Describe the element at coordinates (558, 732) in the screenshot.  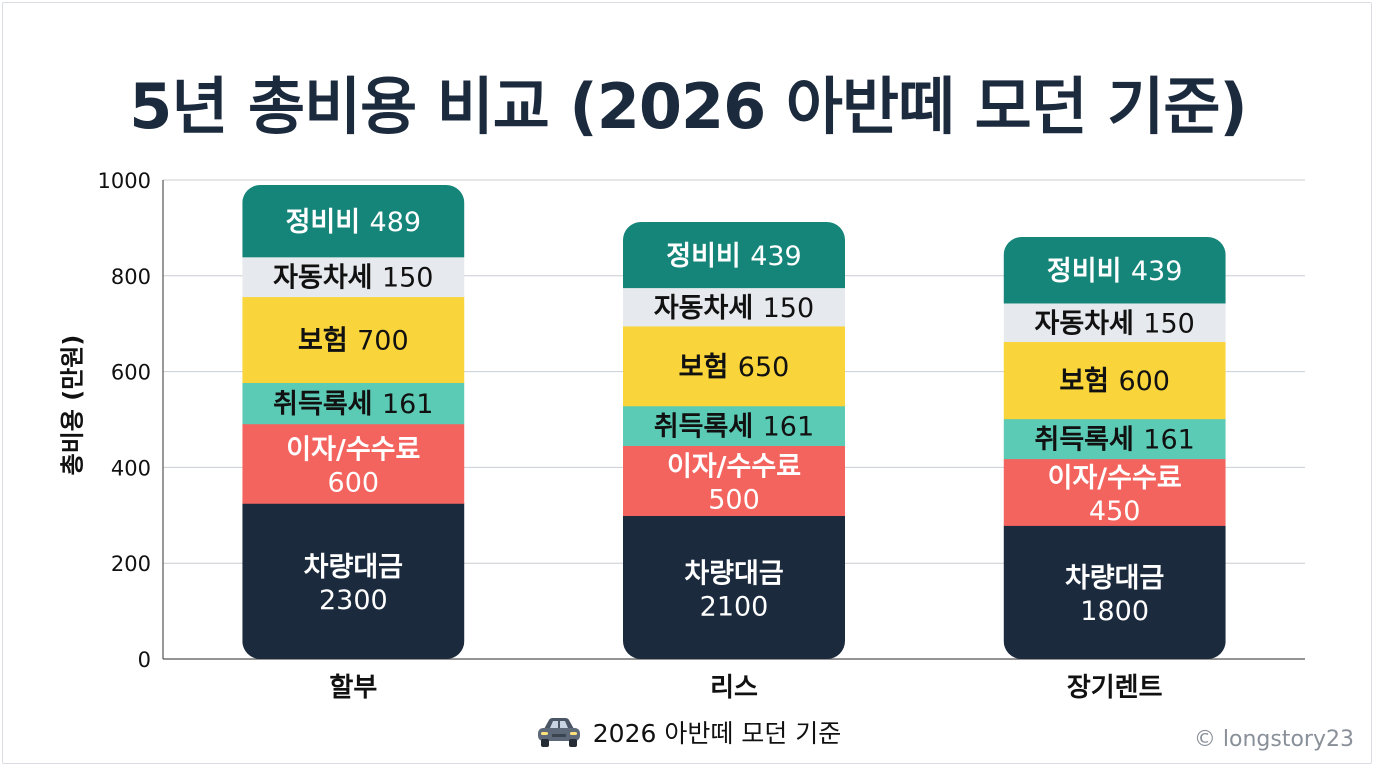
I see `car-icon` at that location.